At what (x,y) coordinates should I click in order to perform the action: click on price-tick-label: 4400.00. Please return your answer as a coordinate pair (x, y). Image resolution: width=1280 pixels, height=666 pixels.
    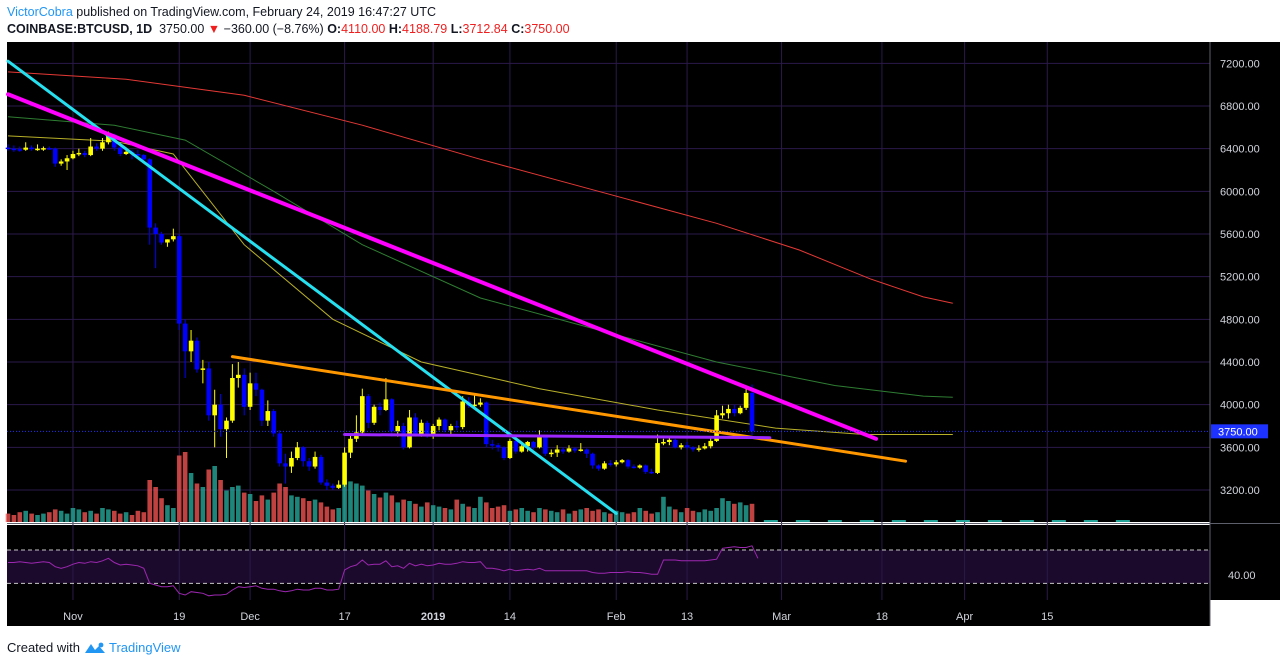
    Looking at the image, I should click on (1240, 363).